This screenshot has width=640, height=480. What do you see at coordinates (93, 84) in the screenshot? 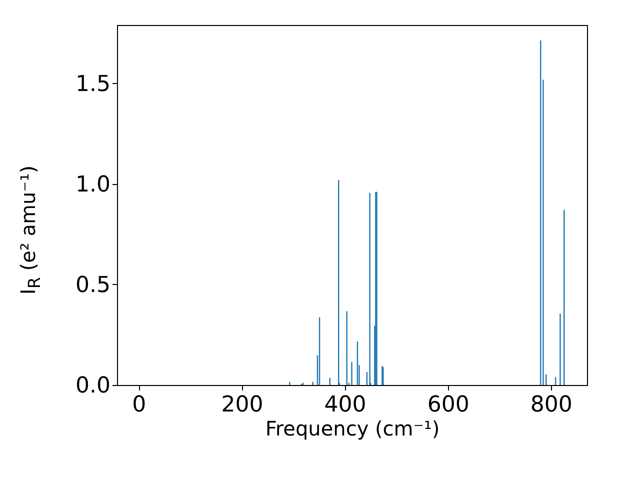
I see `y-tick-label: 1.5` at bounding box center [93, 84].